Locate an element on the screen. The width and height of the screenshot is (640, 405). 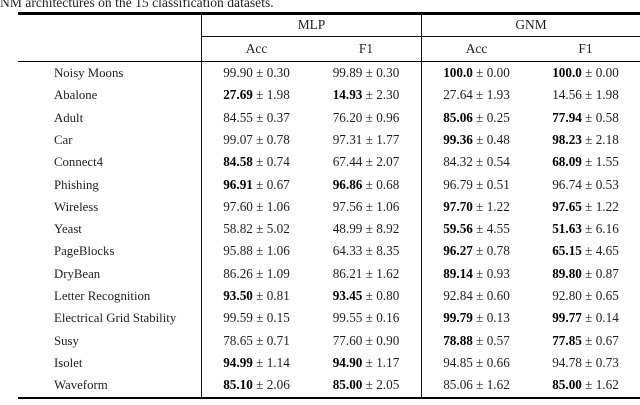
metric-std: ± 0.65 is located at coordinates (600, 296).